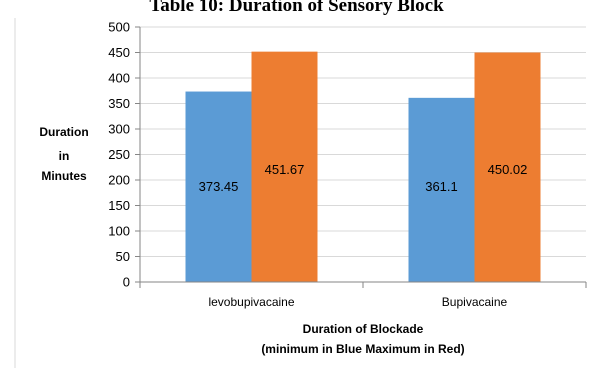 This screenshot has width=593, height=377. I want to click on bar-data-label: 373.45, so click(219, 186).